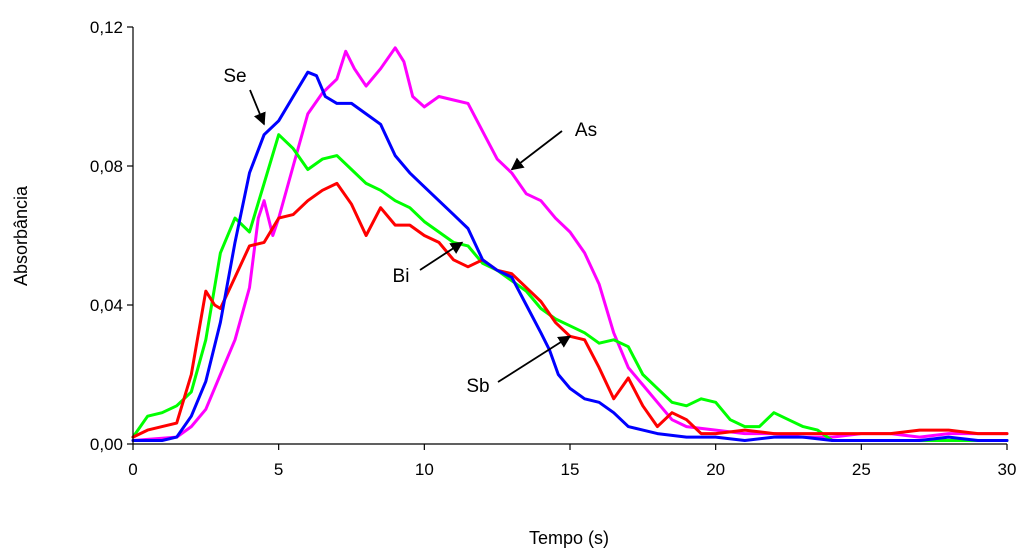  Describe the element at coordinates (861, 469) in the screenshot. I see `x-tick-label: 25` at that location.